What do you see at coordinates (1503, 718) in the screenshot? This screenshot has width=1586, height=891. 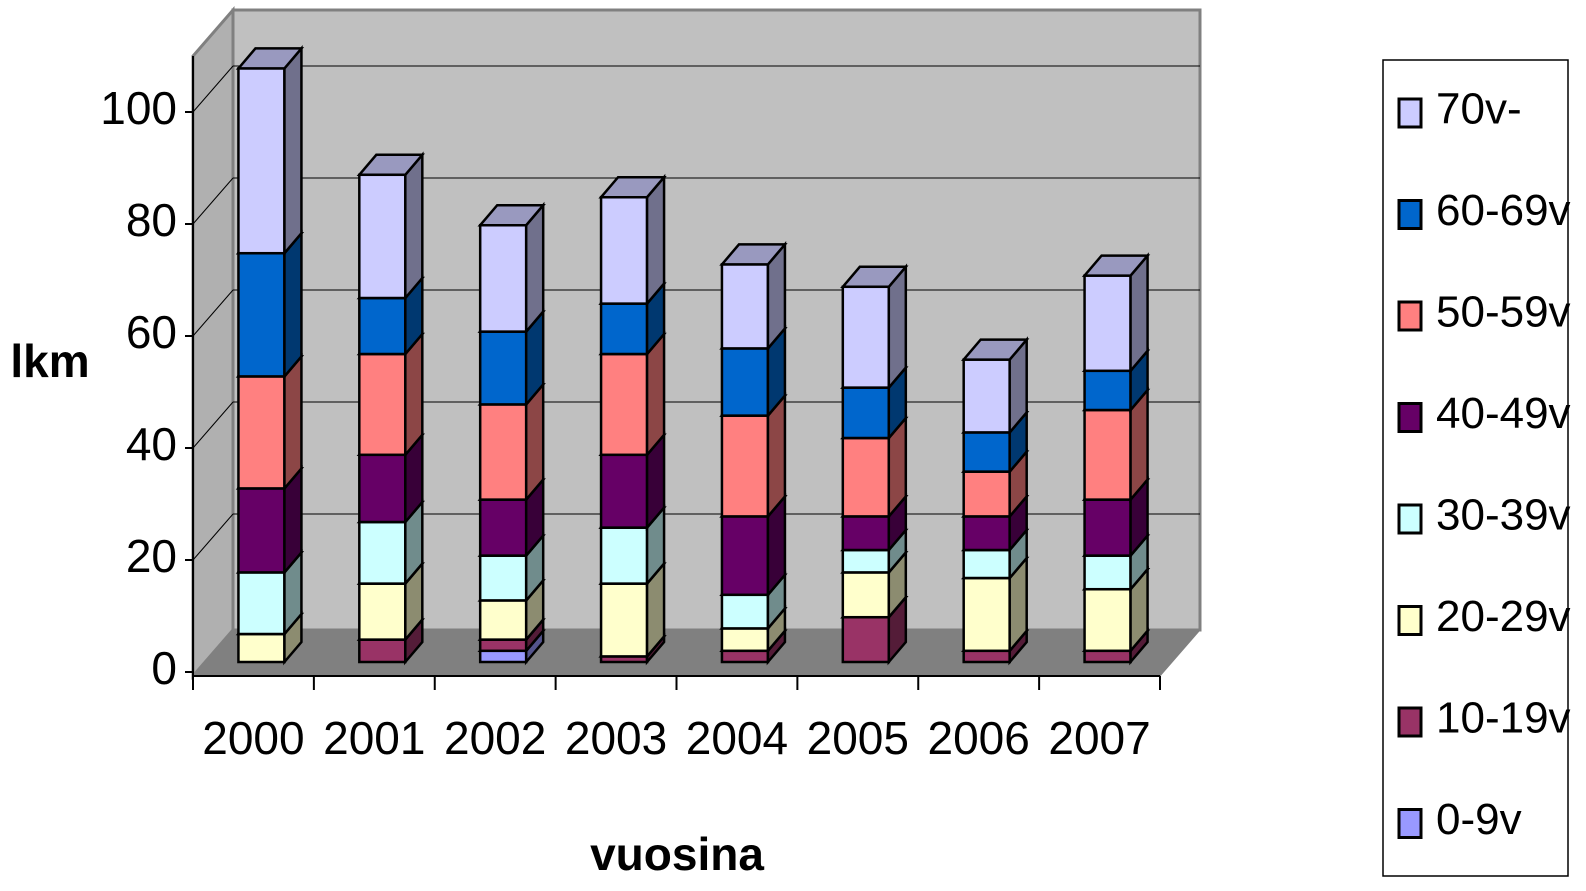 I see `legend-label: 10-19v` at bounding box center [1503, 718].